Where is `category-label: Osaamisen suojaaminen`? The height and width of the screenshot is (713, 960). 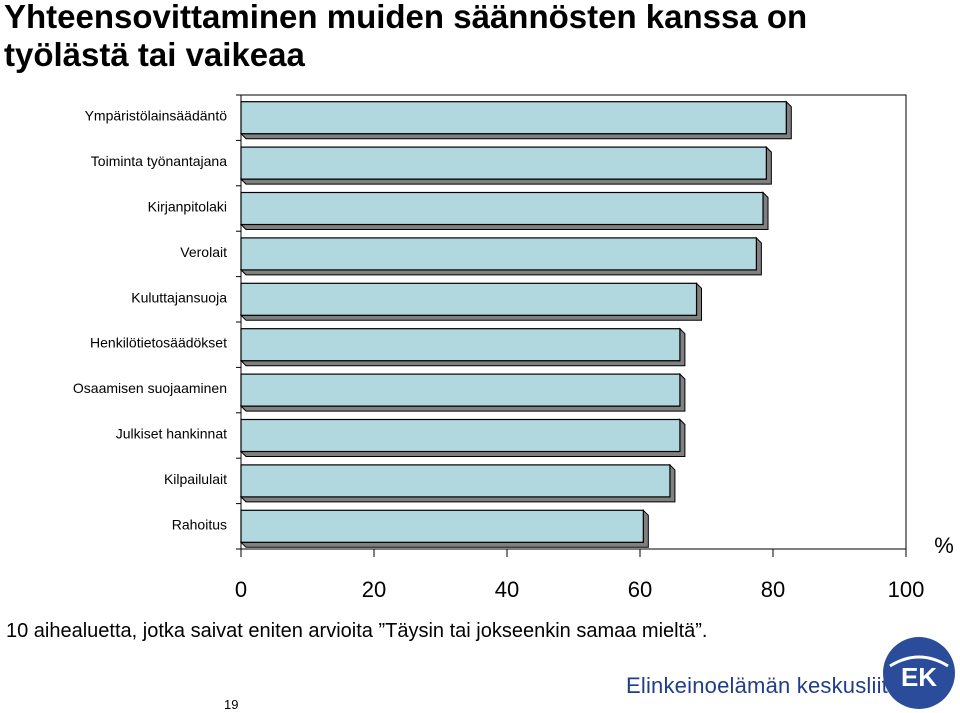
category-label: Osaamisen suojaaminen is located at coordinates (150, 388).